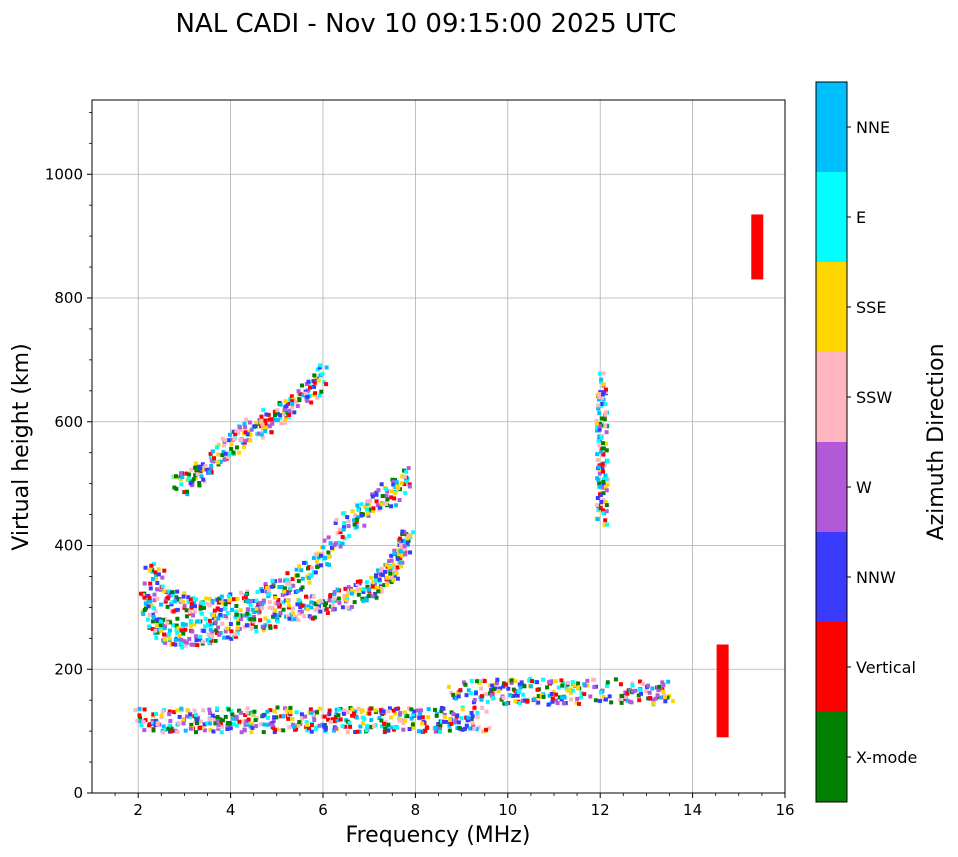 This screenshot has height=857, width=958. Describe the element at coordinates (861, 217) in the screenshot. I see `colorbar-tick-label: E` at that location.